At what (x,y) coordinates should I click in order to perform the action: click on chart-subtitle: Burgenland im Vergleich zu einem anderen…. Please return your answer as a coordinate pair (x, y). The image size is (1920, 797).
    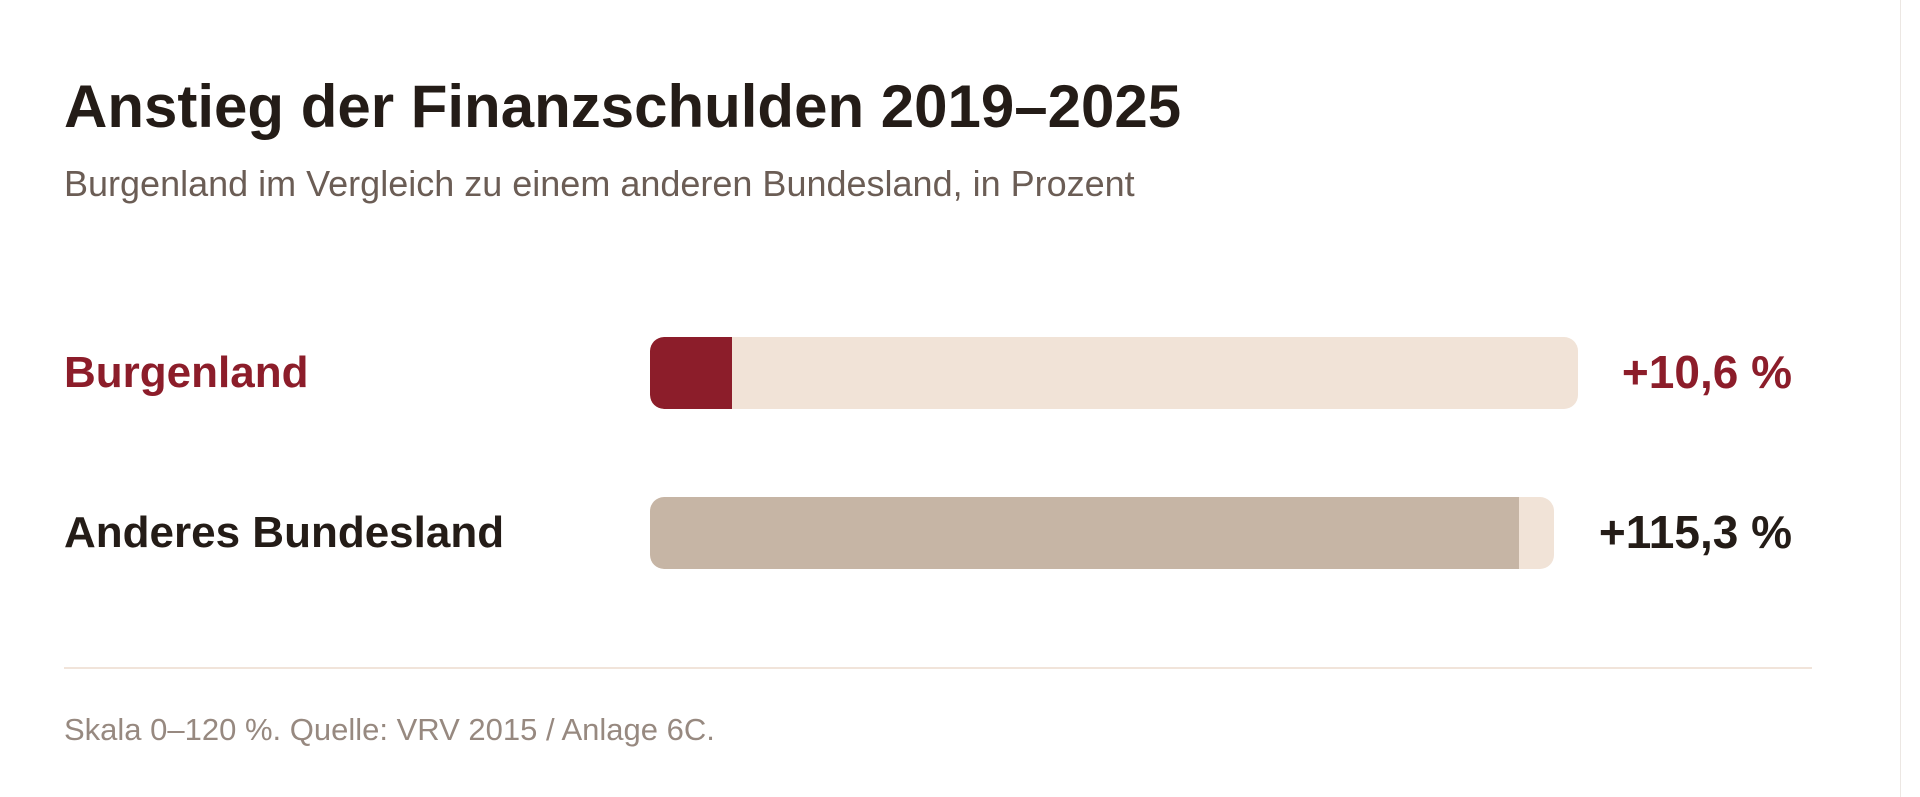
    Looking at the image, I should click on (599, 183).